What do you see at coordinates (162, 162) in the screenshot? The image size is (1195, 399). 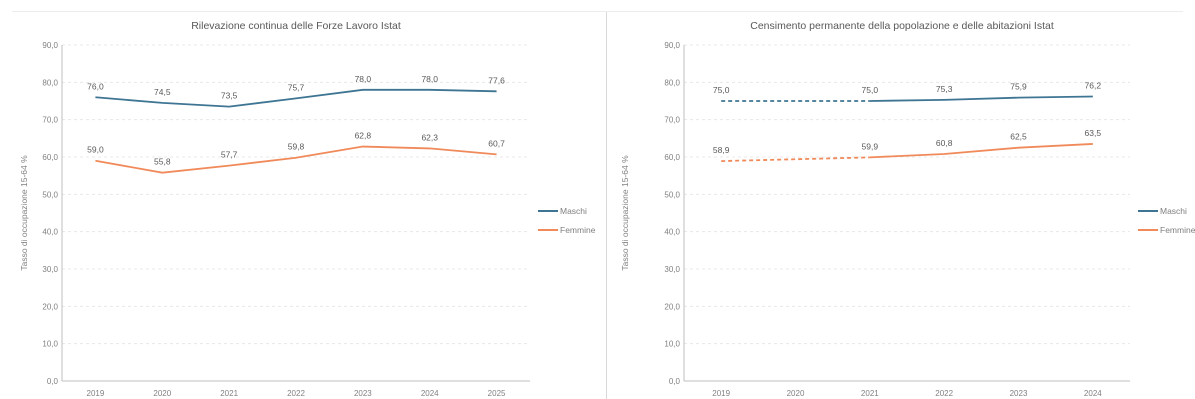 I see `data-label: 55,8` at bounding box center [162, 162].